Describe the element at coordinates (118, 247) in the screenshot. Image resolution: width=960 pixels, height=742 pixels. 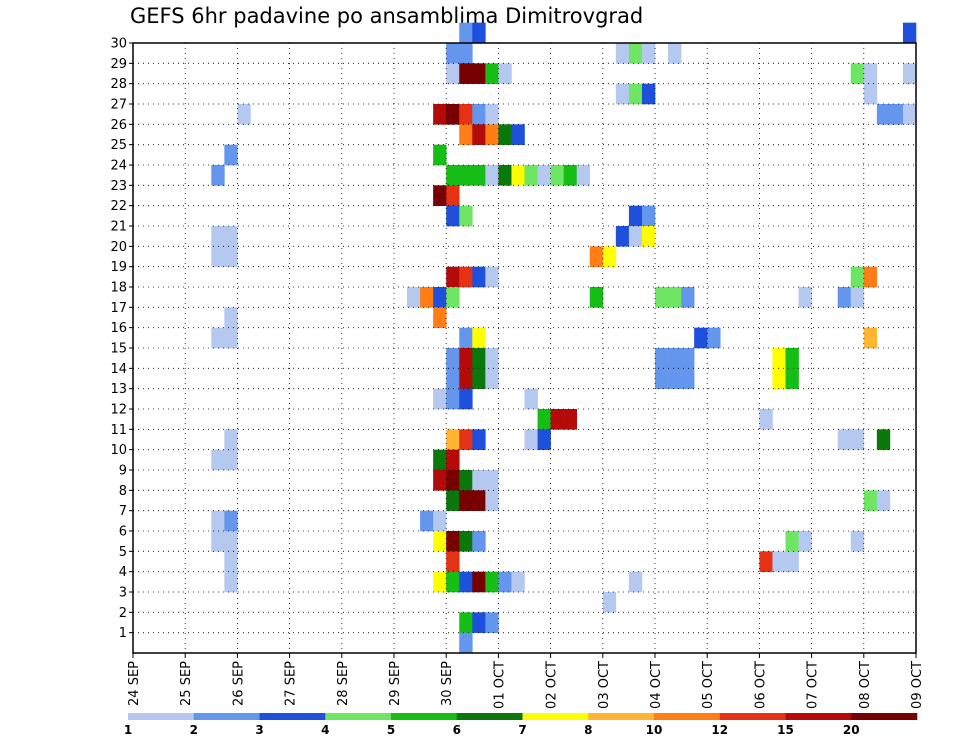
I see `y-tick-label: 20` at that location.